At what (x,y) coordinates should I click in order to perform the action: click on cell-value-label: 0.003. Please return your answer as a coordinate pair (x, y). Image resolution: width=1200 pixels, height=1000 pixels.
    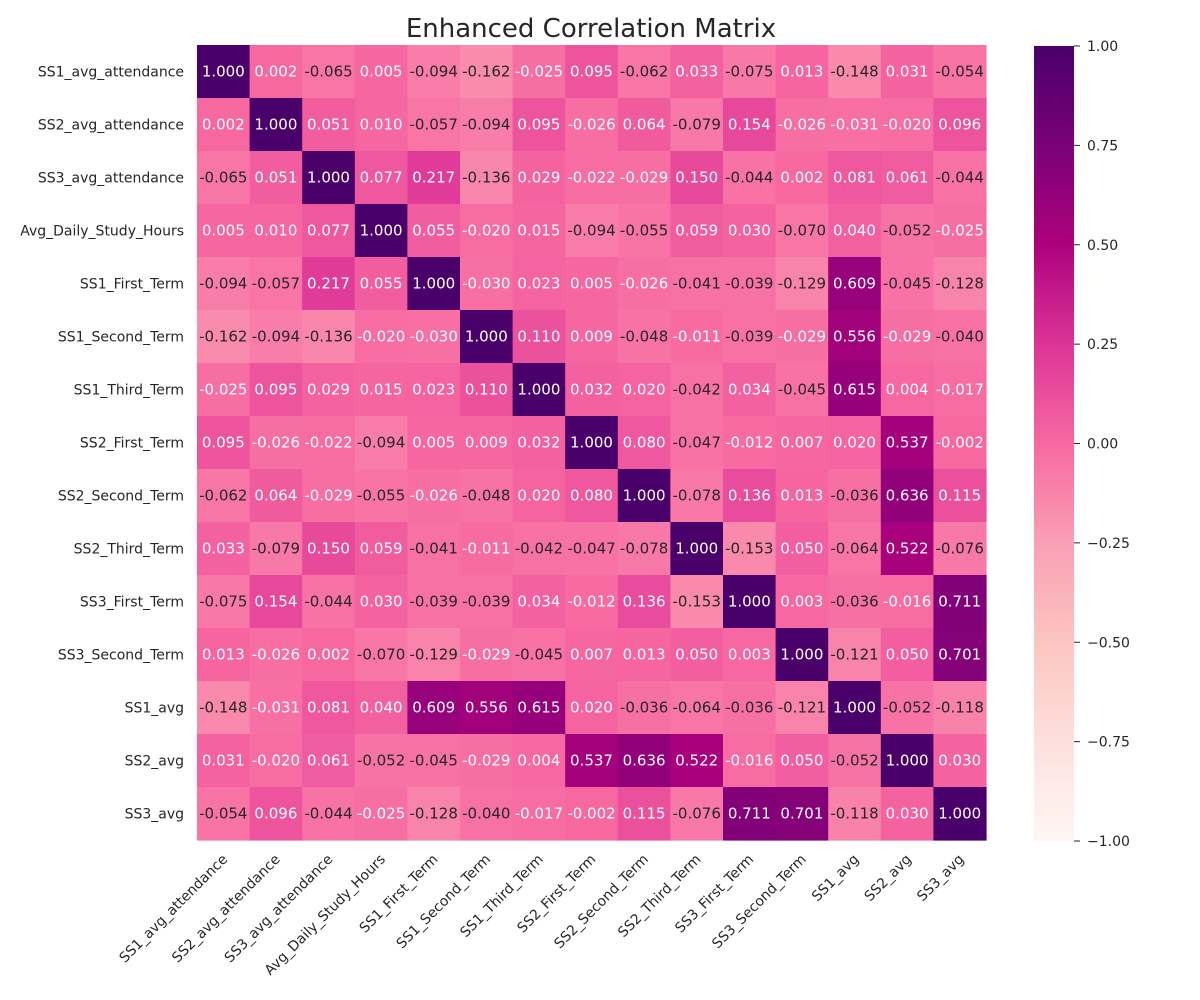
    Looking at the image, I should click on (749, 655).